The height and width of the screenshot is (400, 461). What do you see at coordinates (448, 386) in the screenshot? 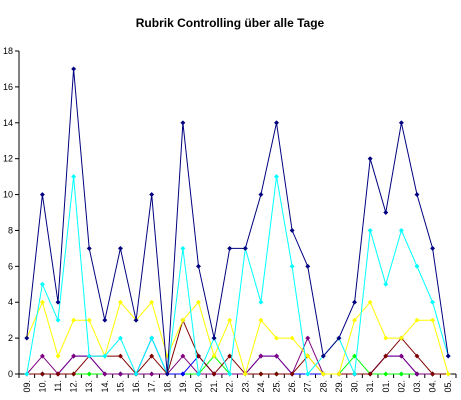
I see `x-tick-label: 05.` at bounding box center [448, 386].